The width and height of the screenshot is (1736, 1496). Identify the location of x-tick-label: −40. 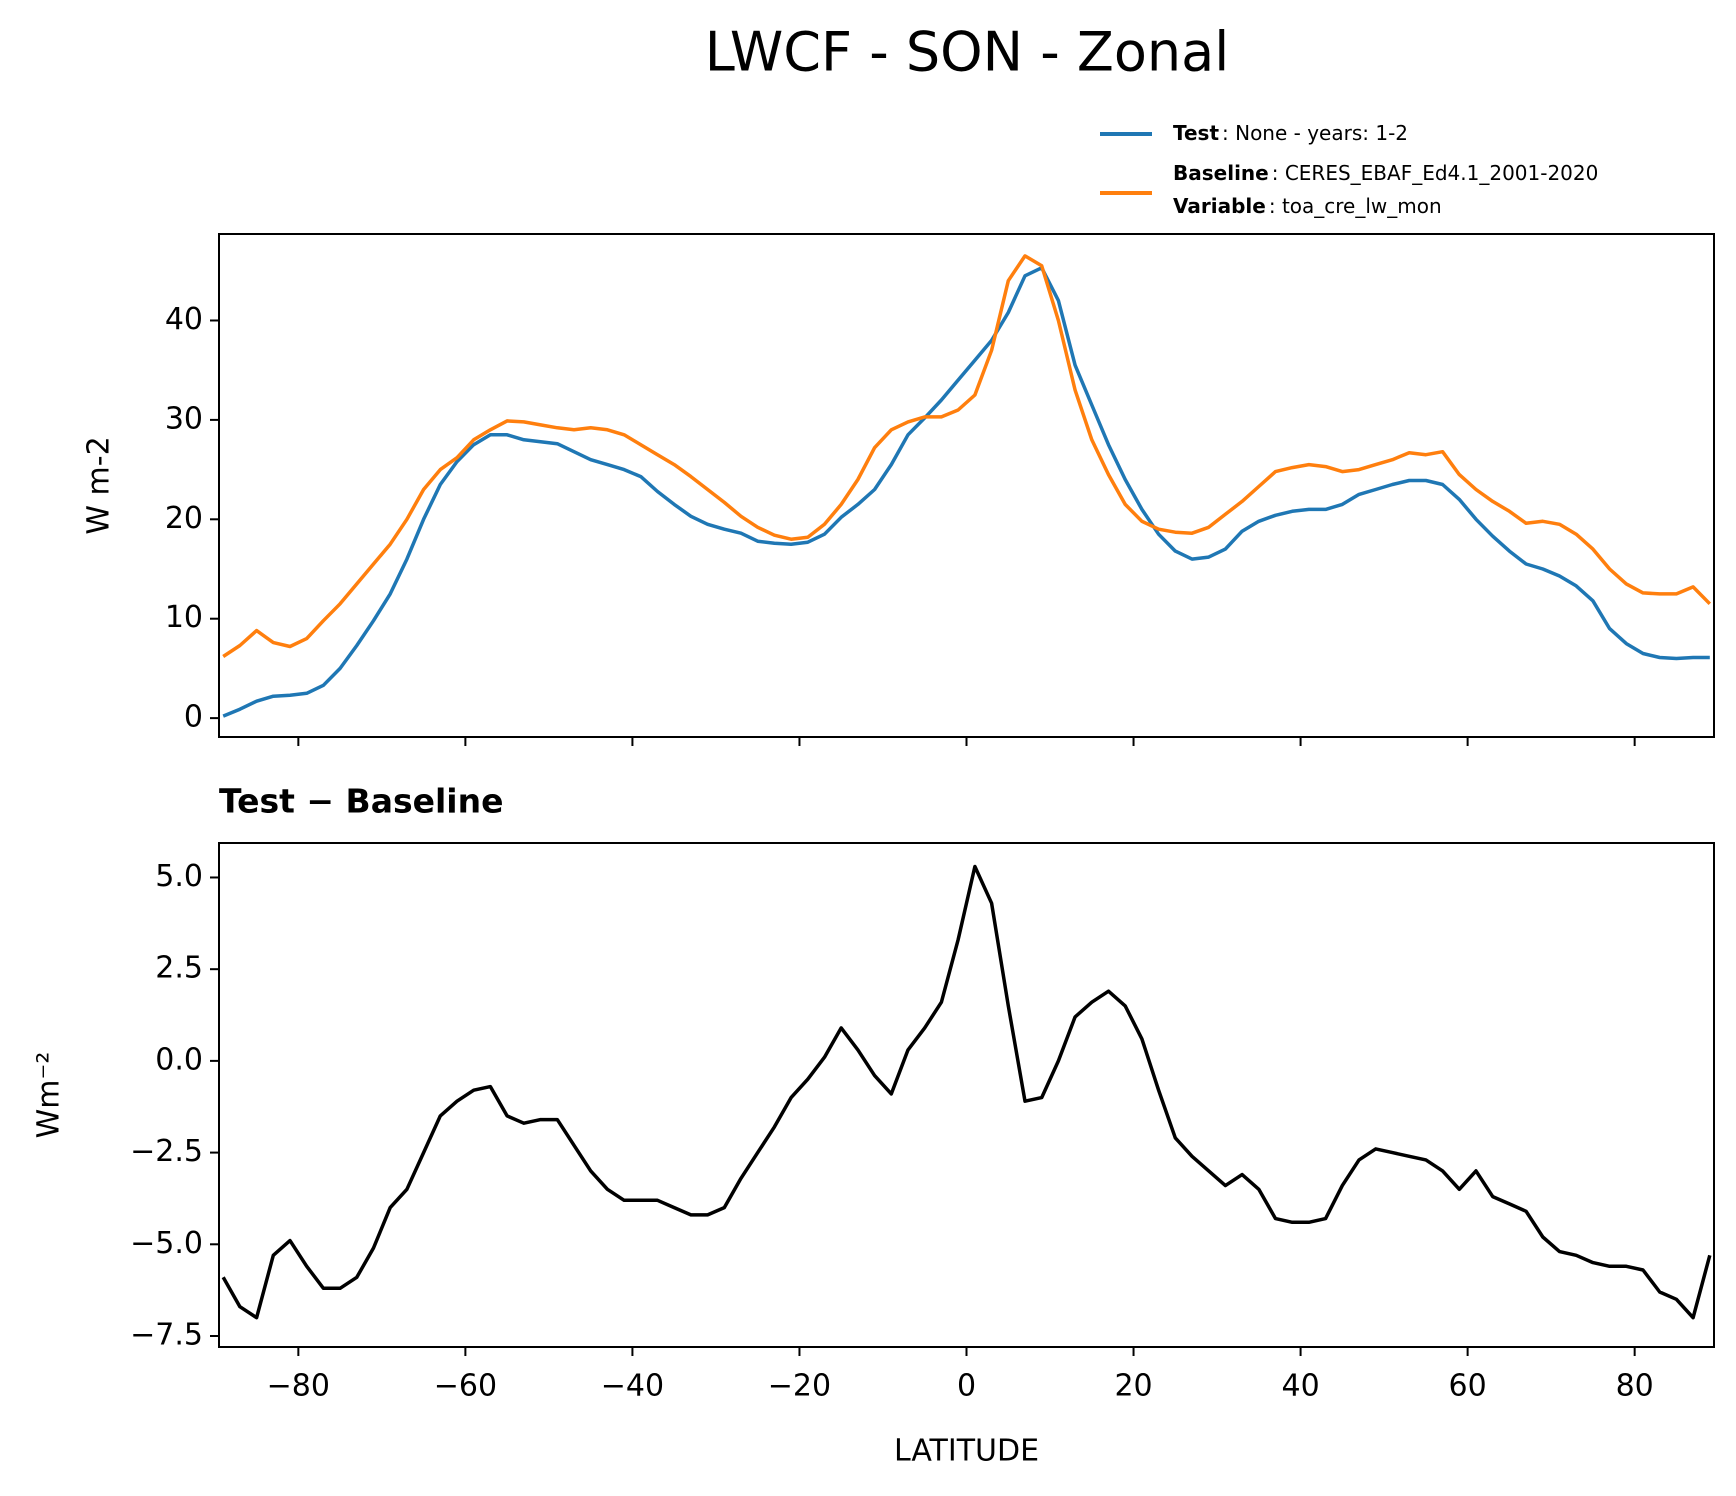
(632, 1386).